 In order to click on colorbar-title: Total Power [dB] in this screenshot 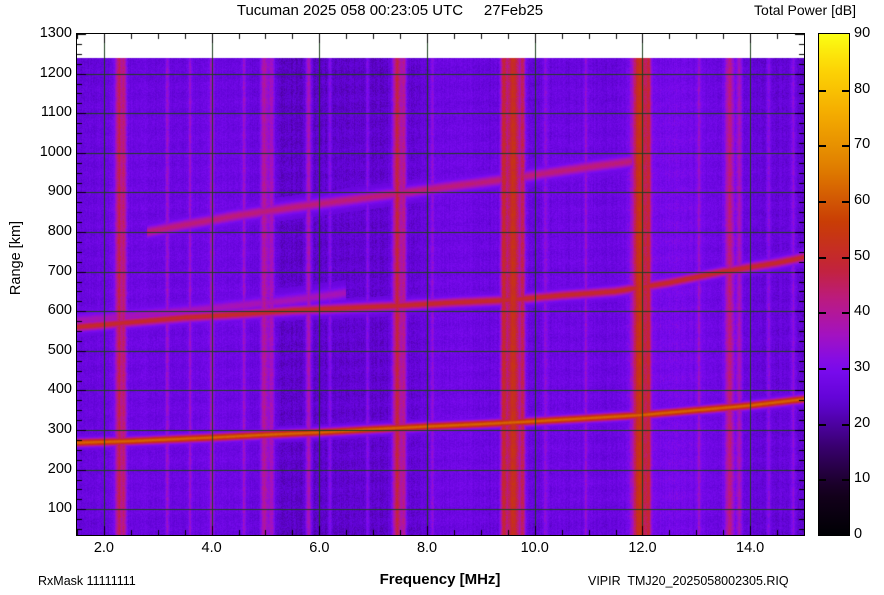, I will do `click(805, 10)`.